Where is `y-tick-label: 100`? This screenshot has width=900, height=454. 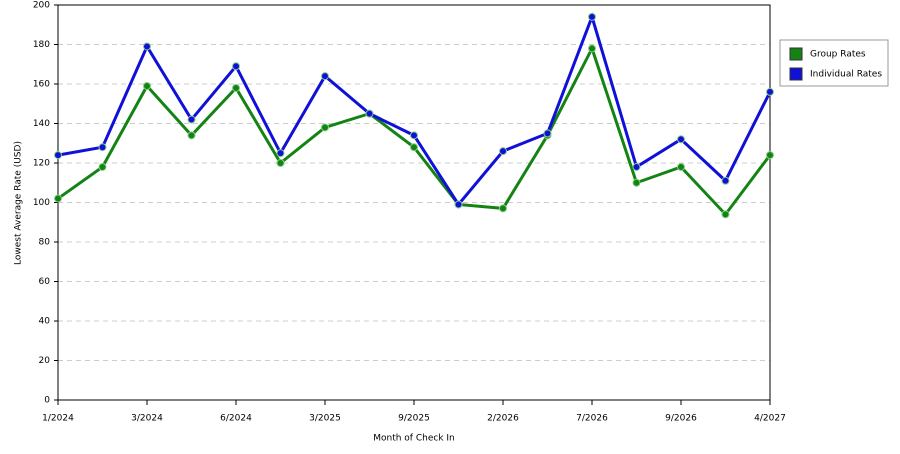
y-tick-label: 100 is located at coordinates (41, 203).